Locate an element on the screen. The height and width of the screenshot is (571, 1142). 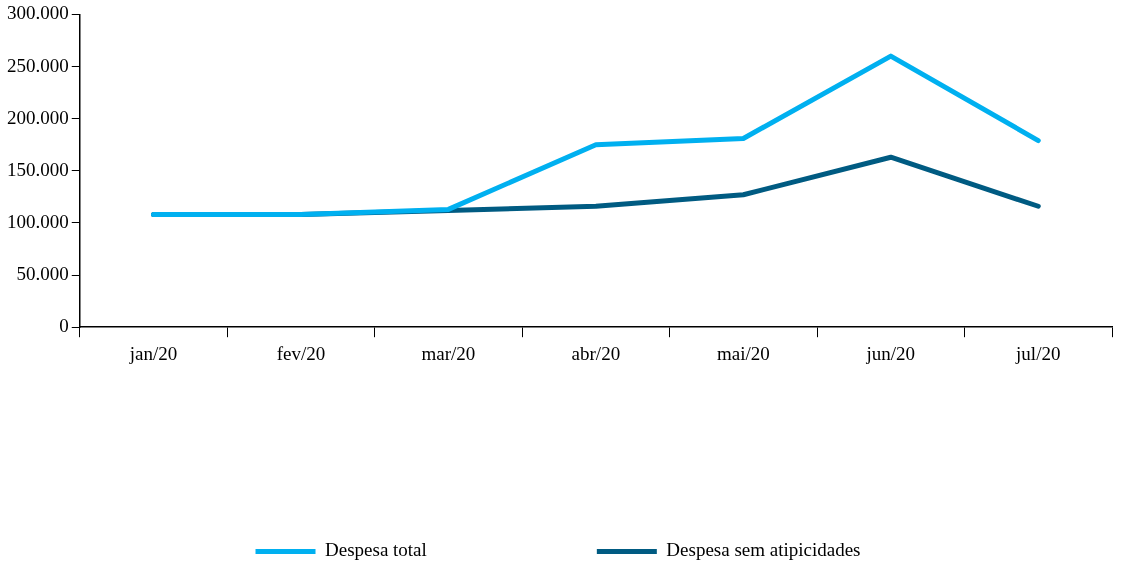
x-tick-label: fev/20 is located at coordinates (301, 353).